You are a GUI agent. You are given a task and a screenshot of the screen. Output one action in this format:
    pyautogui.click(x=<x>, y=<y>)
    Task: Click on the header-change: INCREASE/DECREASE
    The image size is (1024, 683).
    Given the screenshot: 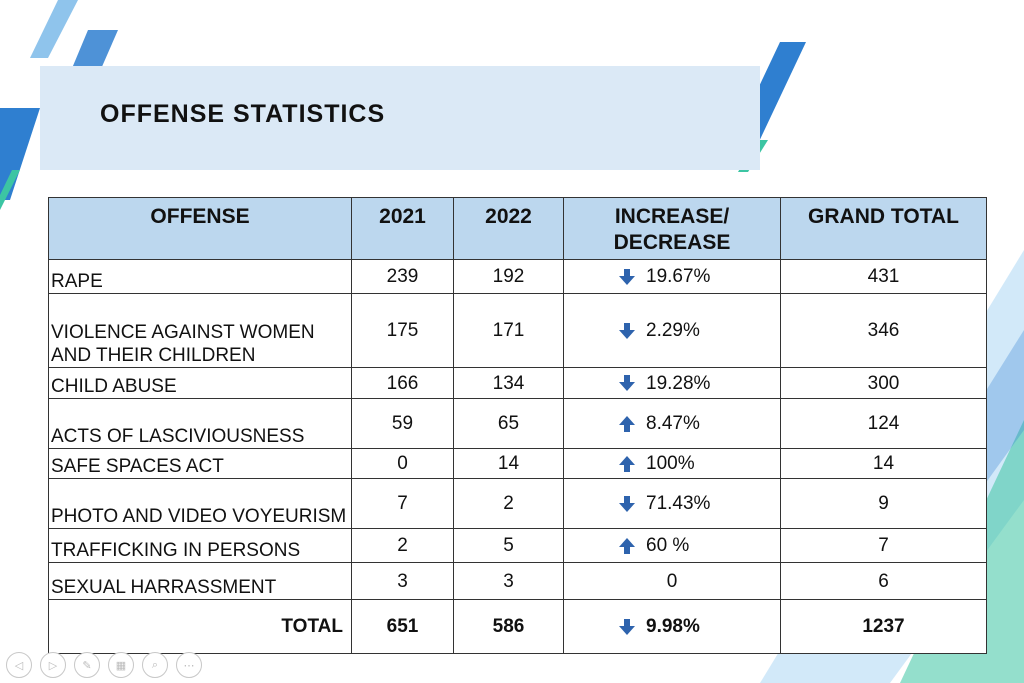 What is the action you would take?
    pyautogui.click(x=672, y=228)
    